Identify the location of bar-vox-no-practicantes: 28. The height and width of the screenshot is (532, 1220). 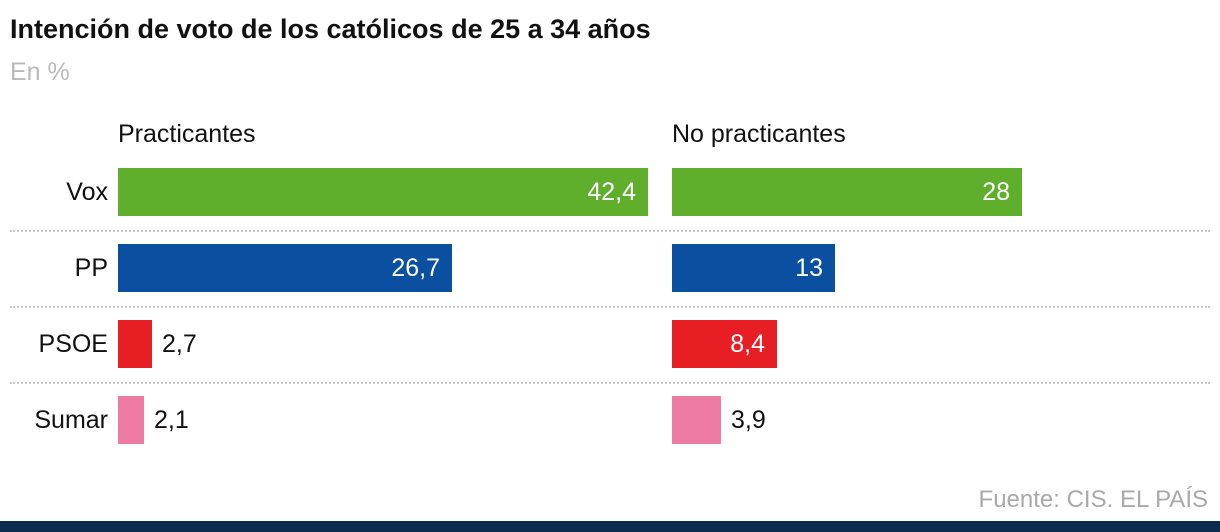
(847, 192).